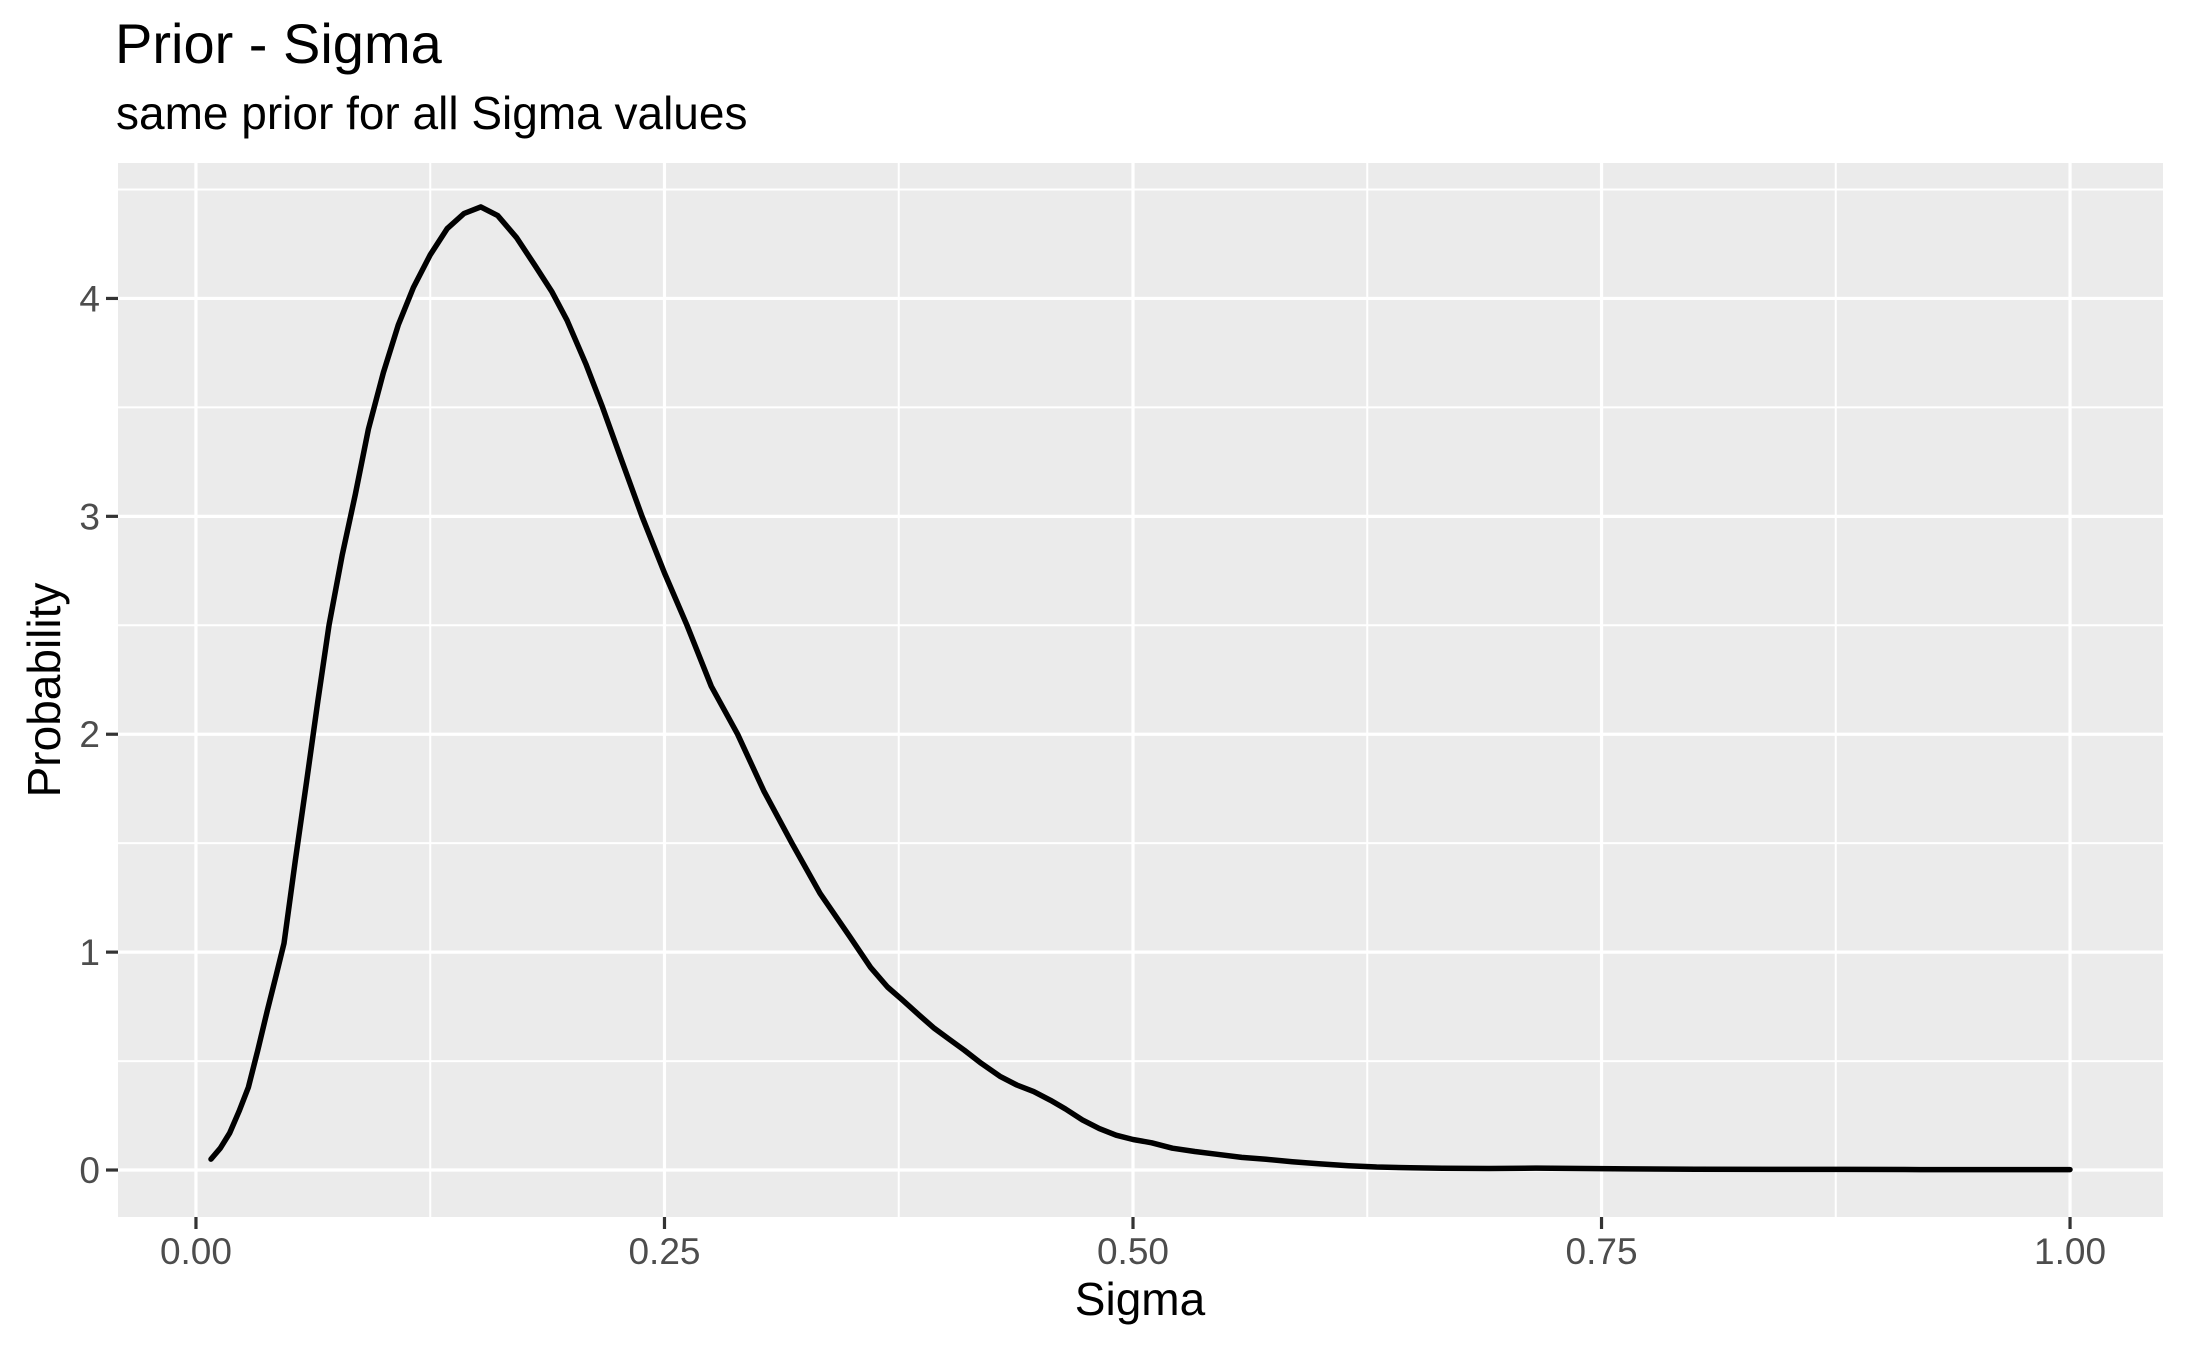 This screenshot has height=1350, width=2187. I want to click on plot-title: Prior - Sigma, so click(279, 43).